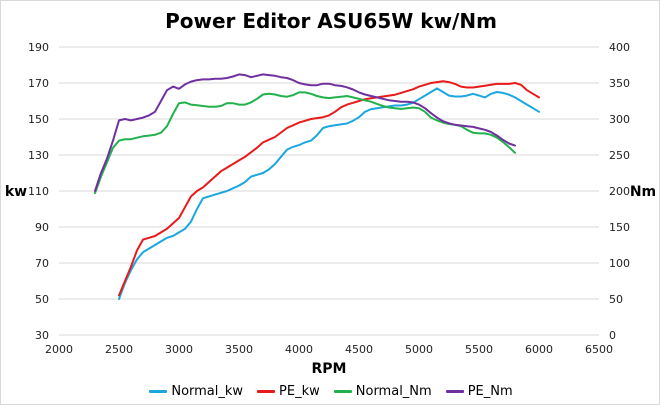 This screenshot has width=660, height=406. What do you see at coordinates (38, 119) in the screenshot?
I see `y-left-tick-label: 150` at bounding box center [38, 119].